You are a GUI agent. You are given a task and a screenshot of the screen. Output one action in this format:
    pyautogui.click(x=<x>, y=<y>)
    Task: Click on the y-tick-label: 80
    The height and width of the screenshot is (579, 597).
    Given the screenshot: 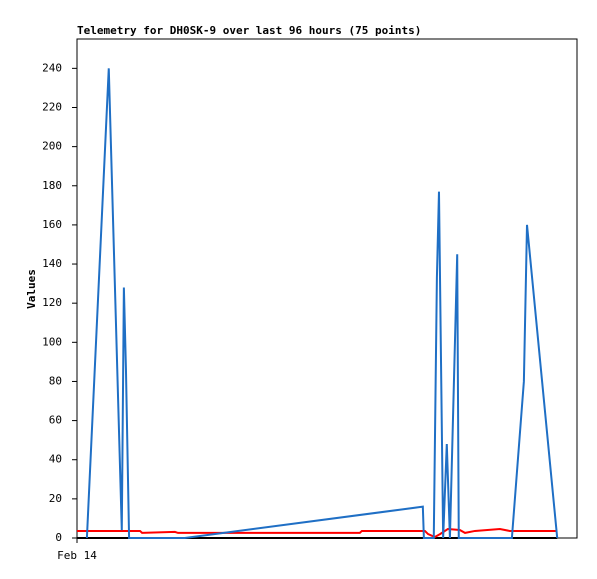 What is the action you would take?
    pyautogui.click(x=55, y=380)
    